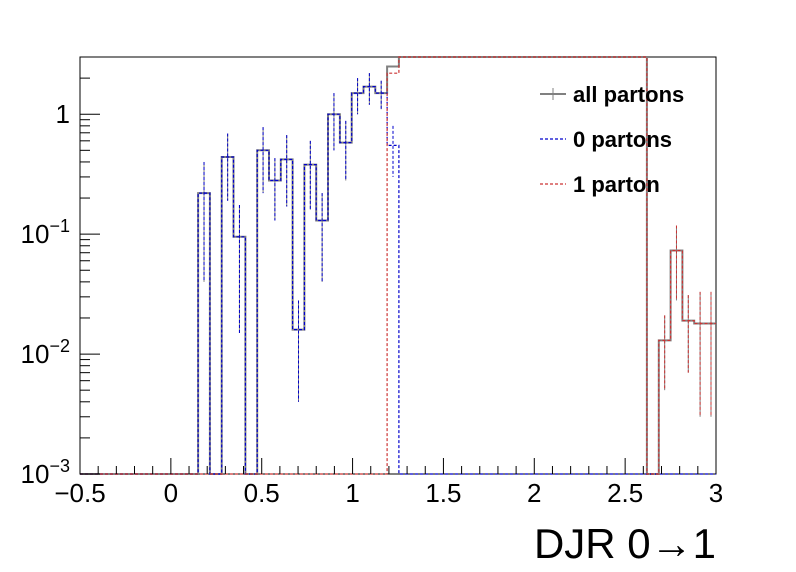  I want to click on x-tick-label: 0, so click(171, 493).